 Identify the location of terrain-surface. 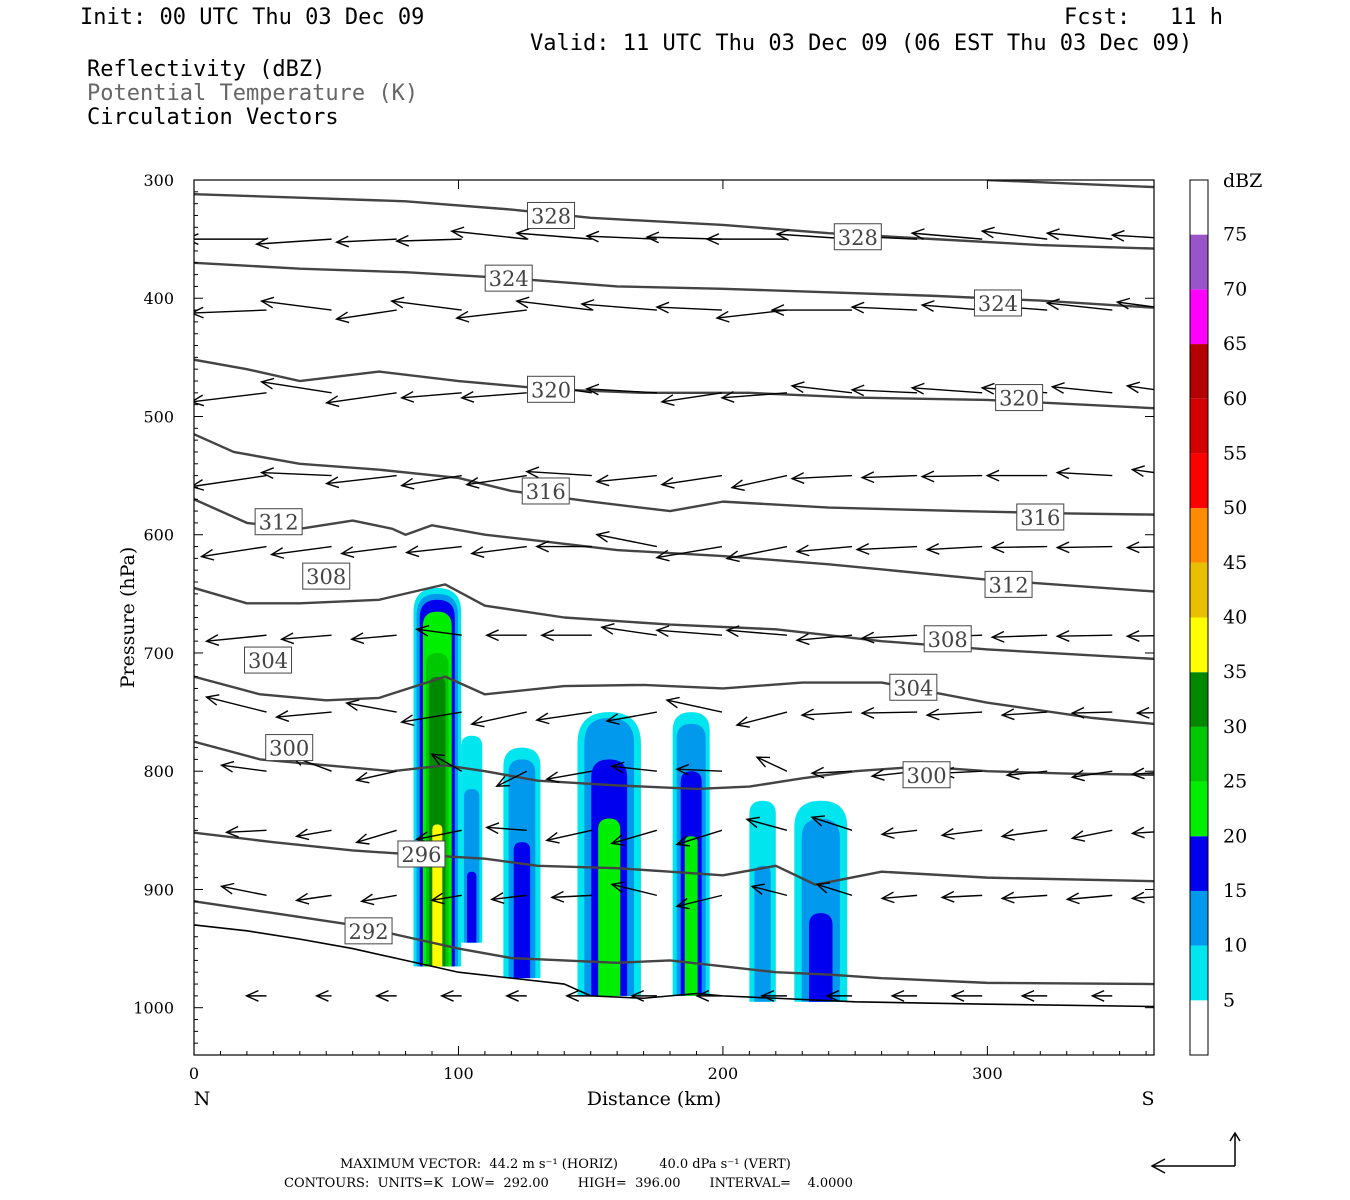
(674, 966).